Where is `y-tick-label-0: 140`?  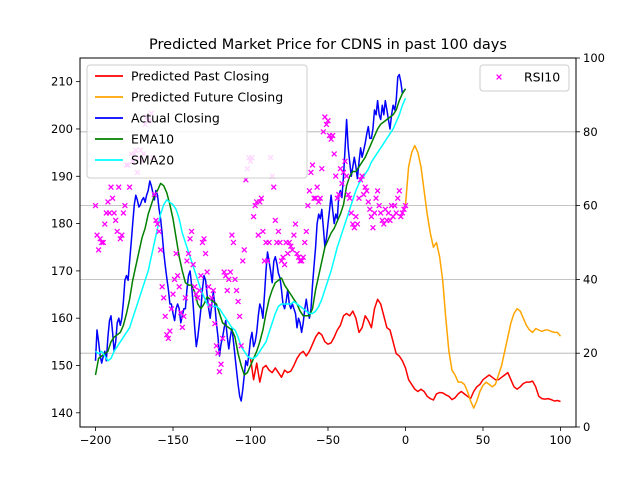
y-tick-label-0: 140 is located at coordinates (62, 413).